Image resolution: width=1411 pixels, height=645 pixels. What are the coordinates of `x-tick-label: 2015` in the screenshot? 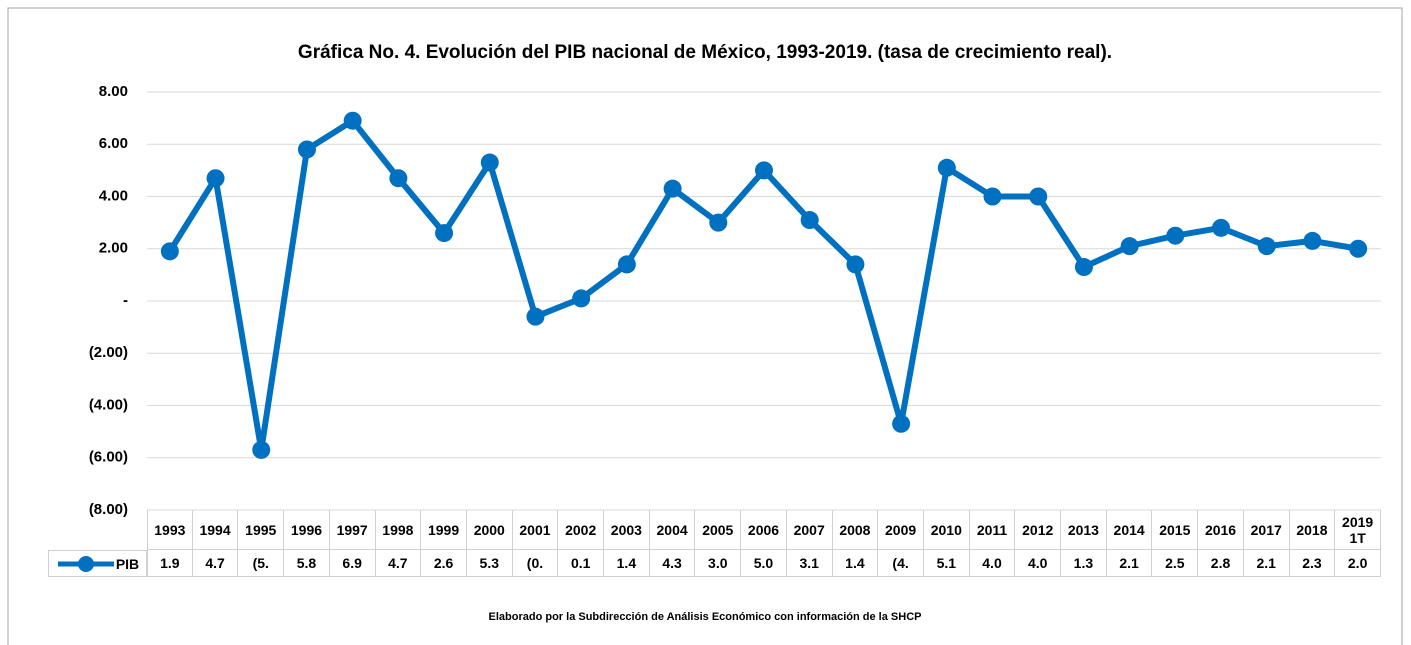 It's located at (1175, 530).